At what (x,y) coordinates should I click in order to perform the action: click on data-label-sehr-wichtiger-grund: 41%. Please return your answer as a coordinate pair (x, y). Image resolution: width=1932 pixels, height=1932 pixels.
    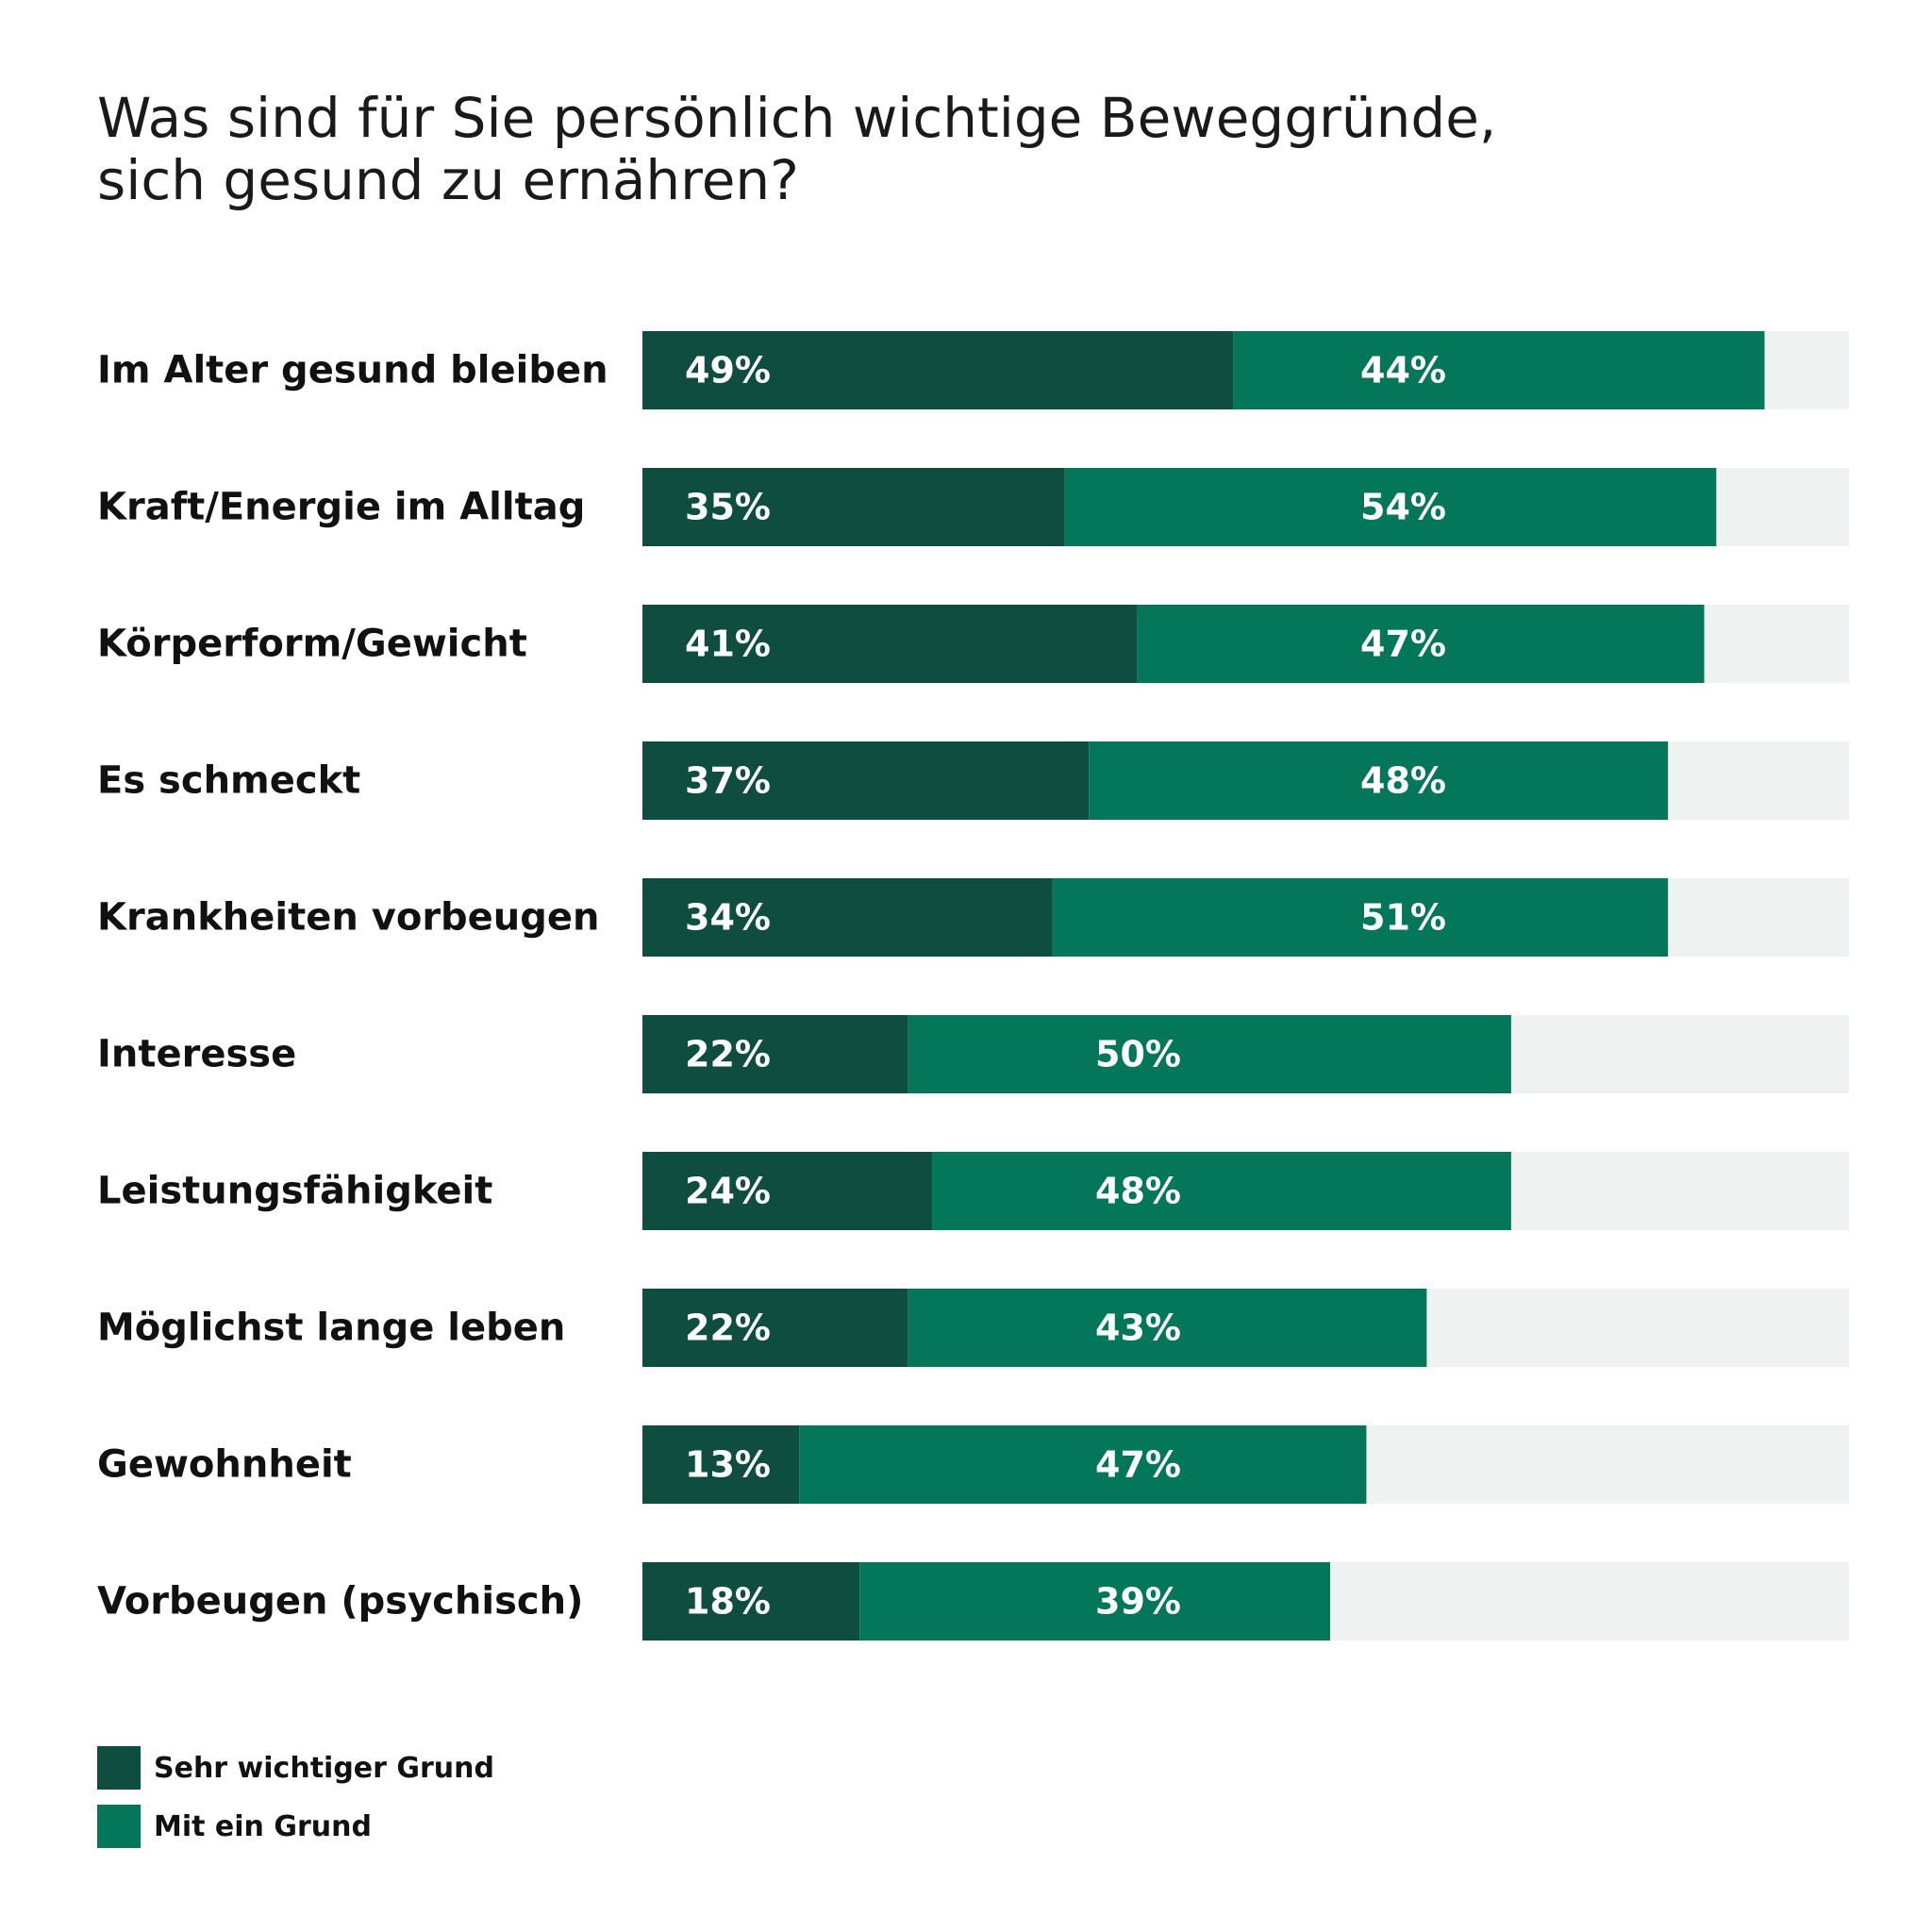
    Looking at the image, I should click on (728, 644).